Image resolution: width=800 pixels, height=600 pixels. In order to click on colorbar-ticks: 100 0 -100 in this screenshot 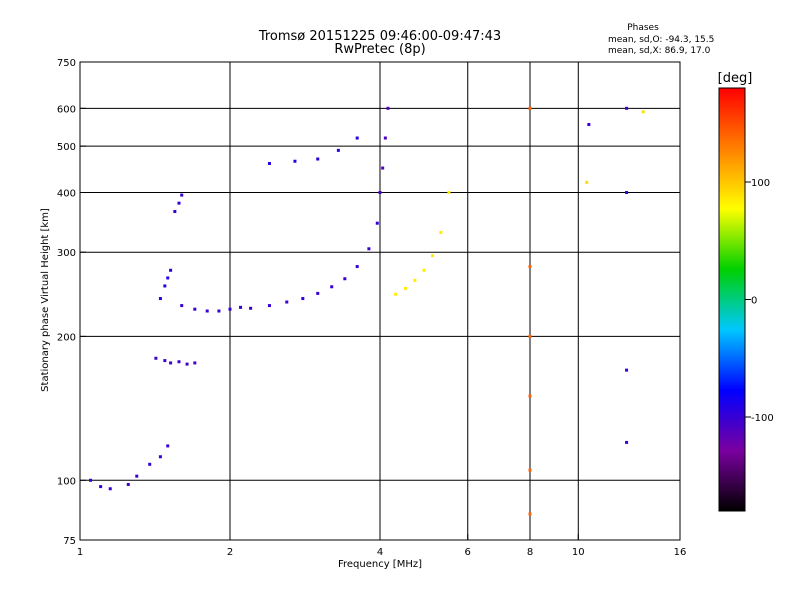, I will do `click(759, 301)`.